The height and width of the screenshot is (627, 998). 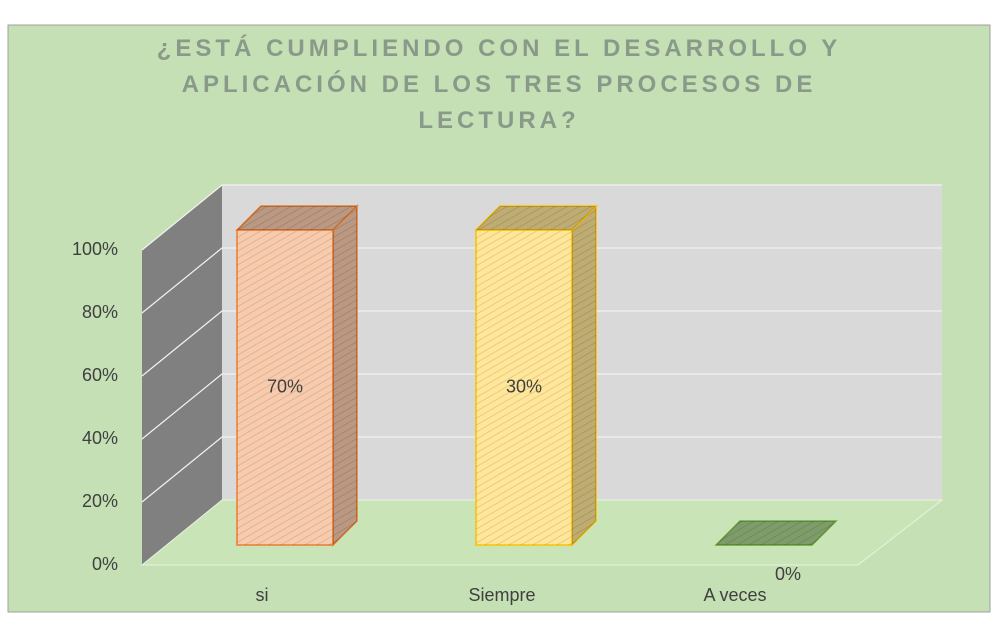 What do you see at coordinates (501, 595) in the screenshot?
I see `x-tick-label: Siempre` at bounding box center [501, 595].